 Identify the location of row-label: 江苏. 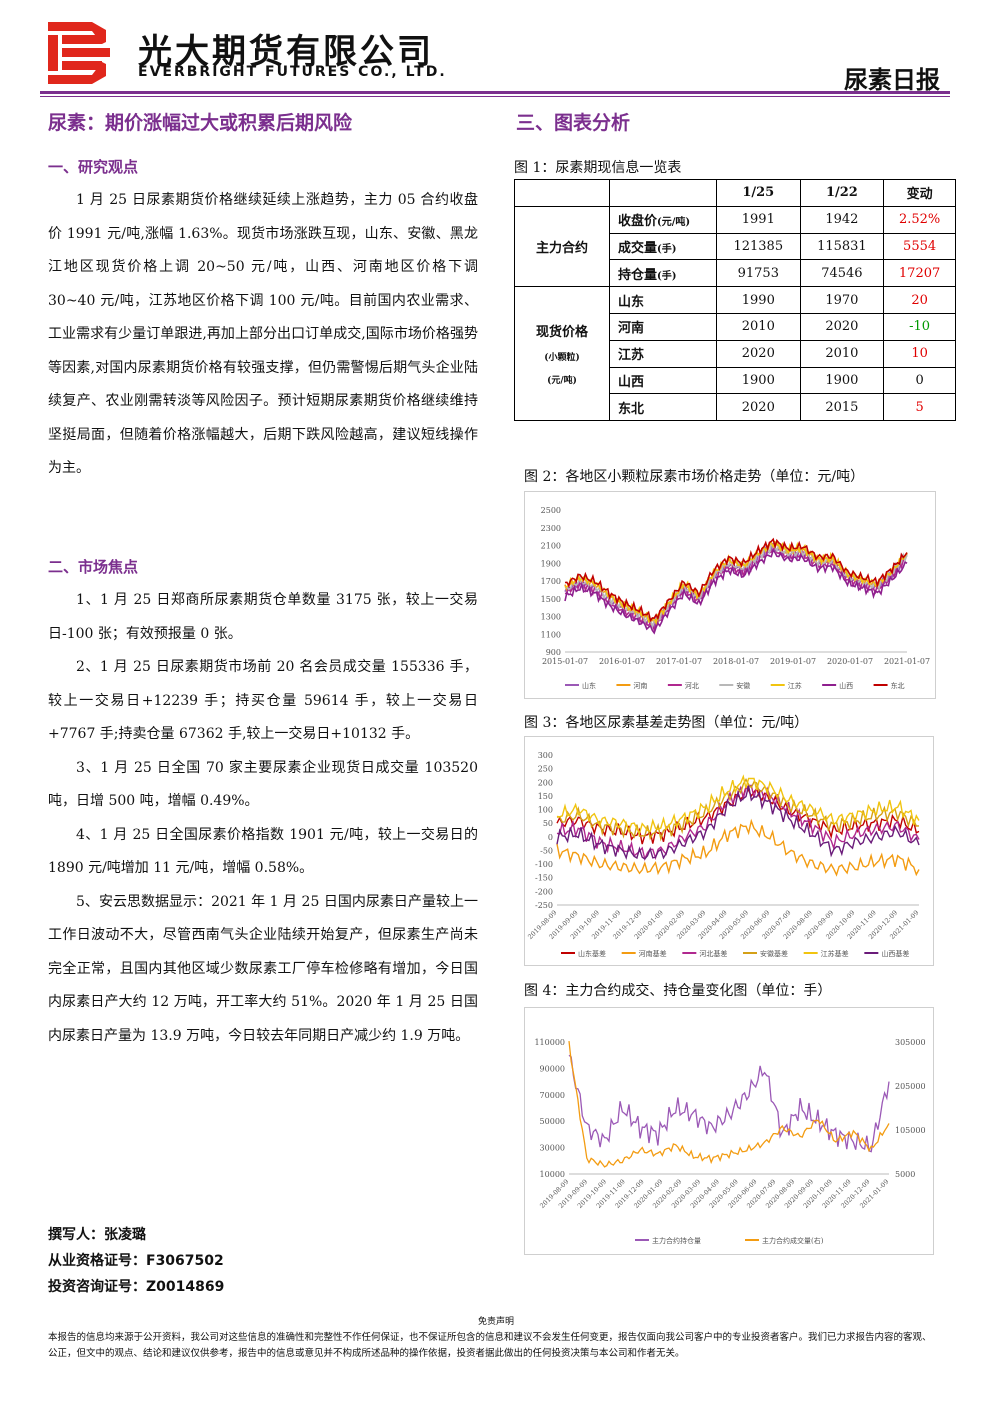
(663, 353).